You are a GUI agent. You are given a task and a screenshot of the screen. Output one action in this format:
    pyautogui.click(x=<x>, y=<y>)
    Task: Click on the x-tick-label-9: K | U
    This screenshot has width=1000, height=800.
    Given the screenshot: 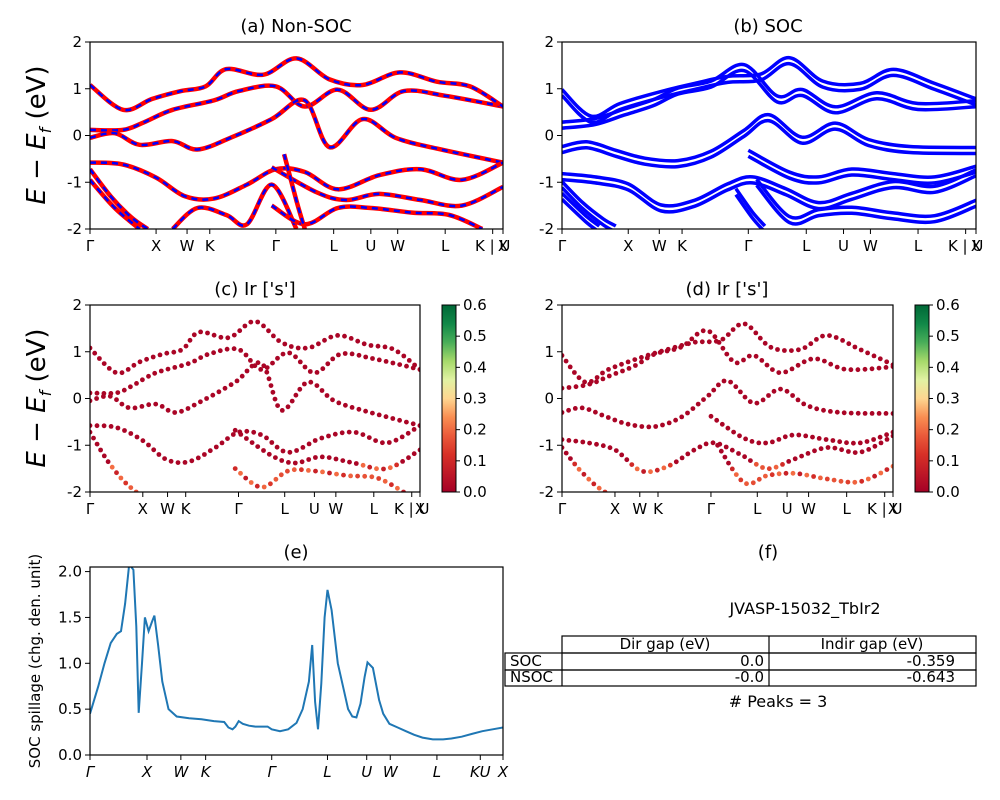 What is the action you would take?
    pyautogui.click(x=884, y=509)
    